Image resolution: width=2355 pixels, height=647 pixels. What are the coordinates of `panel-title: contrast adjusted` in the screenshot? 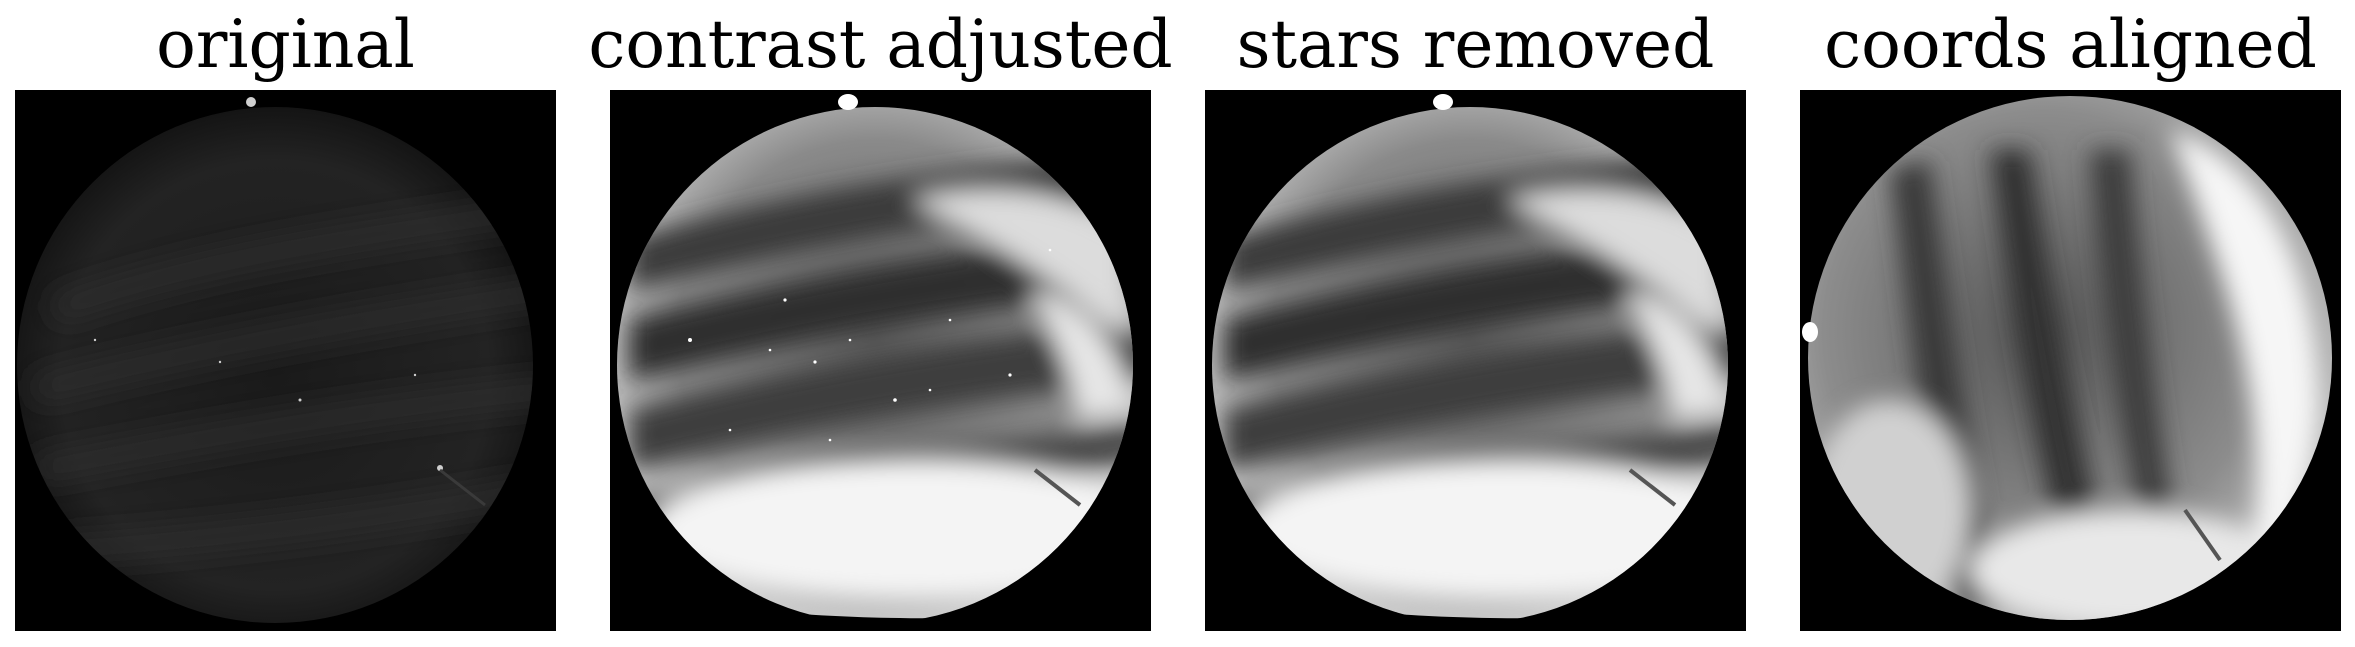 It's located at (880, 44).